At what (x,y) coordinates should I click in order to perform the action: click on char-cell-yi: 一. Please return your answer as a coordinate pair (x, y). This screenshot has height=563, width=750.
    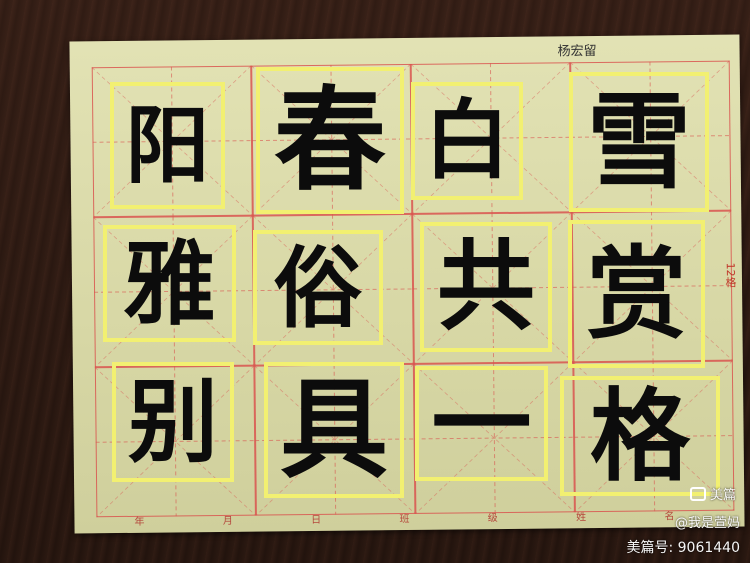
    Looking at the image, I should click on (481, 423).